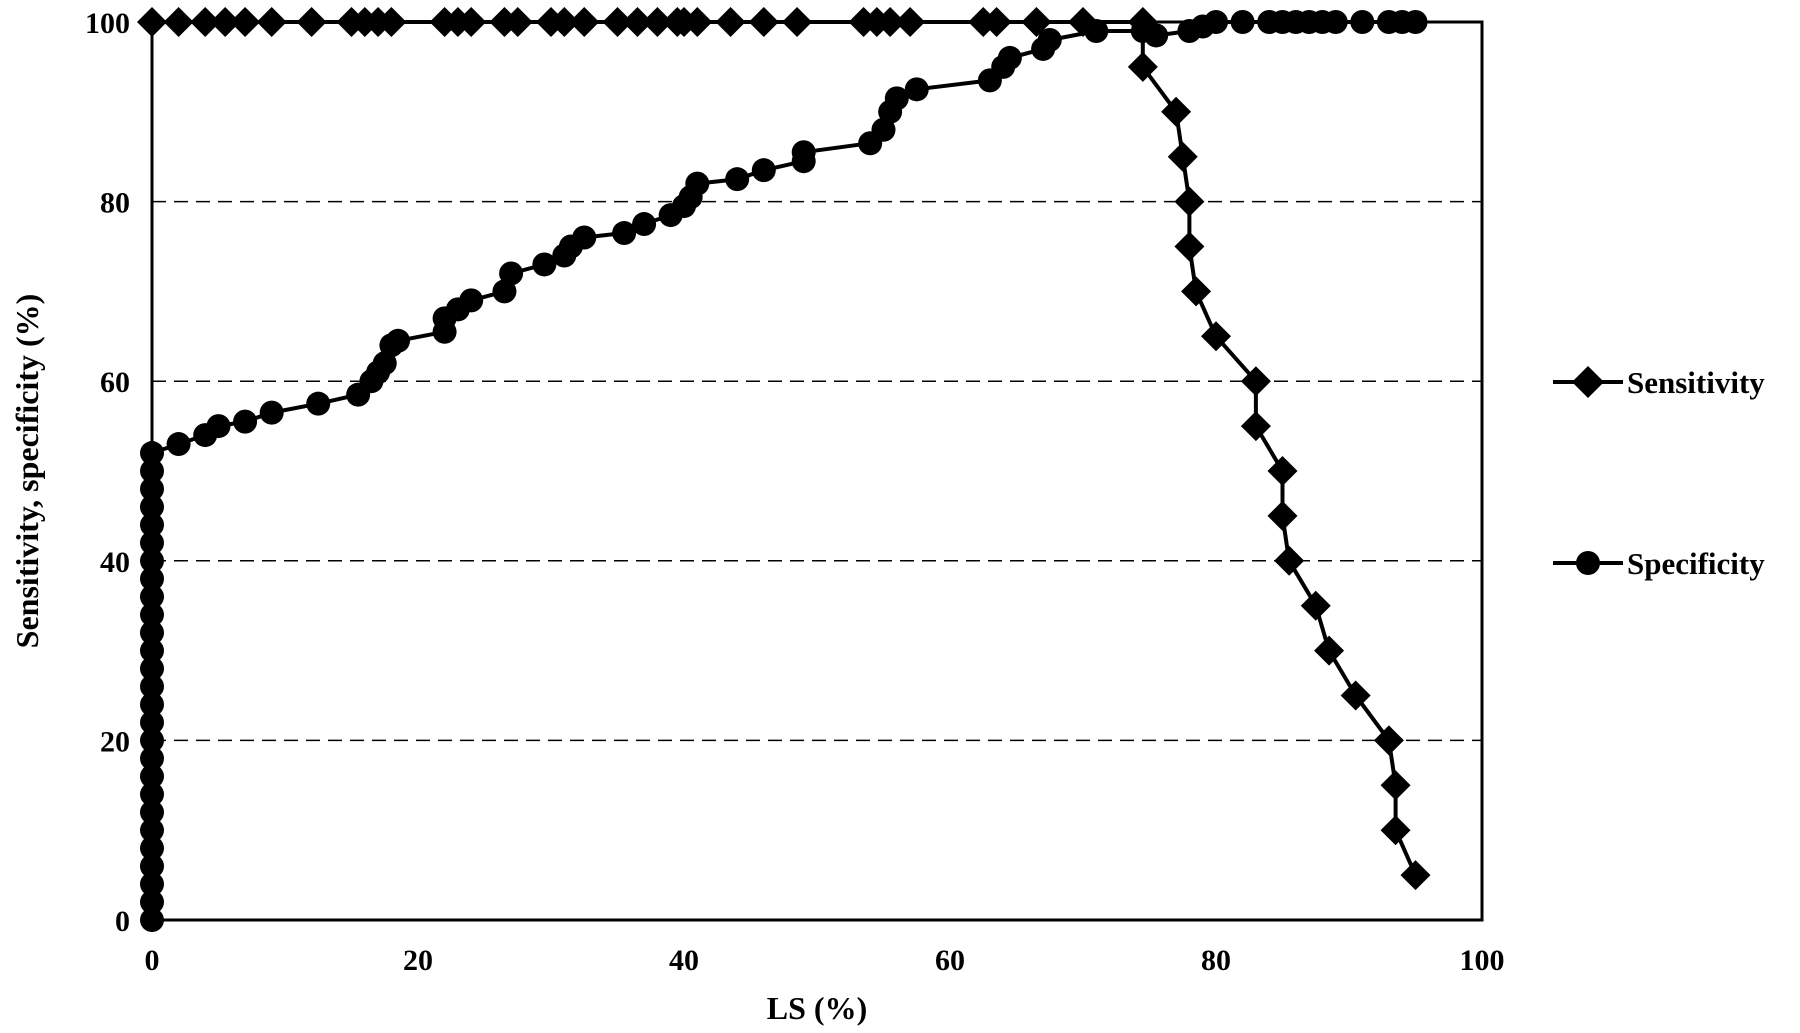 This screenshot has height=1033, width=1800. Describe the element at coordinates (1696, 382) in the screenshot. I see `legend-label-sensitivity: Sensitivity` at that location.